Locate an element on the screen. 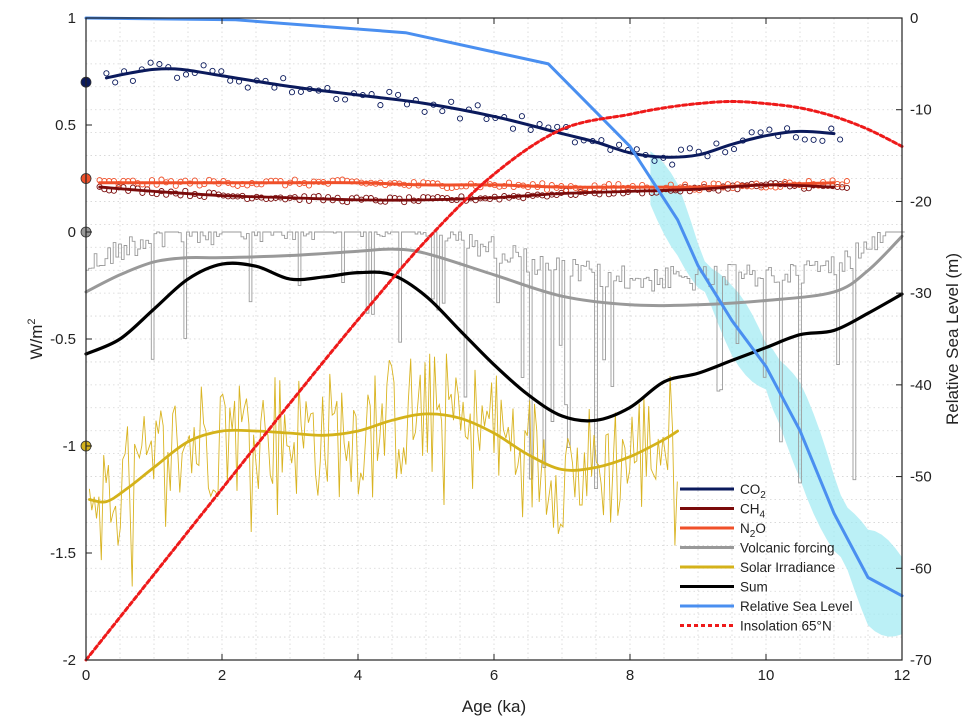 The image size is (968, 720). legend-label-sea-level: Relative Sea Level is located at coordinates (796, 606).